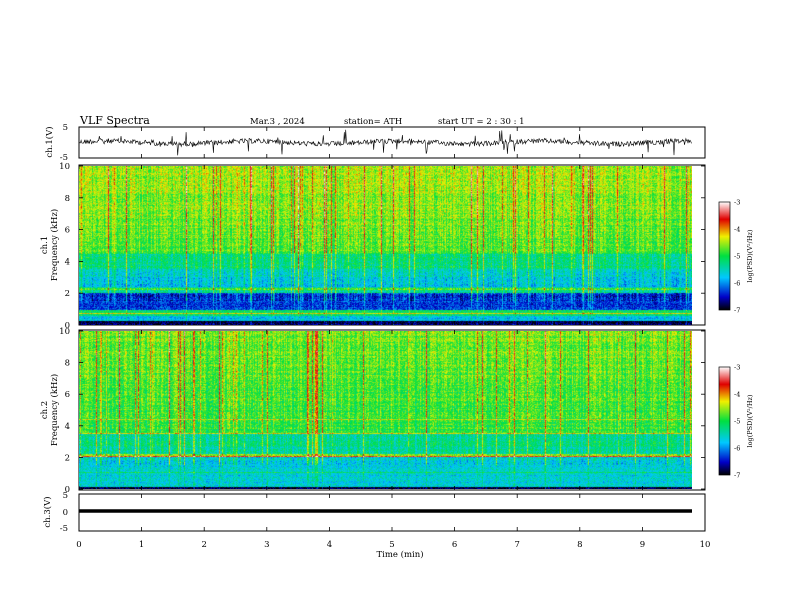  Describe the element at coordinates (141, 545) in the screenshot. I see `x-tick-label: 1` at that location.